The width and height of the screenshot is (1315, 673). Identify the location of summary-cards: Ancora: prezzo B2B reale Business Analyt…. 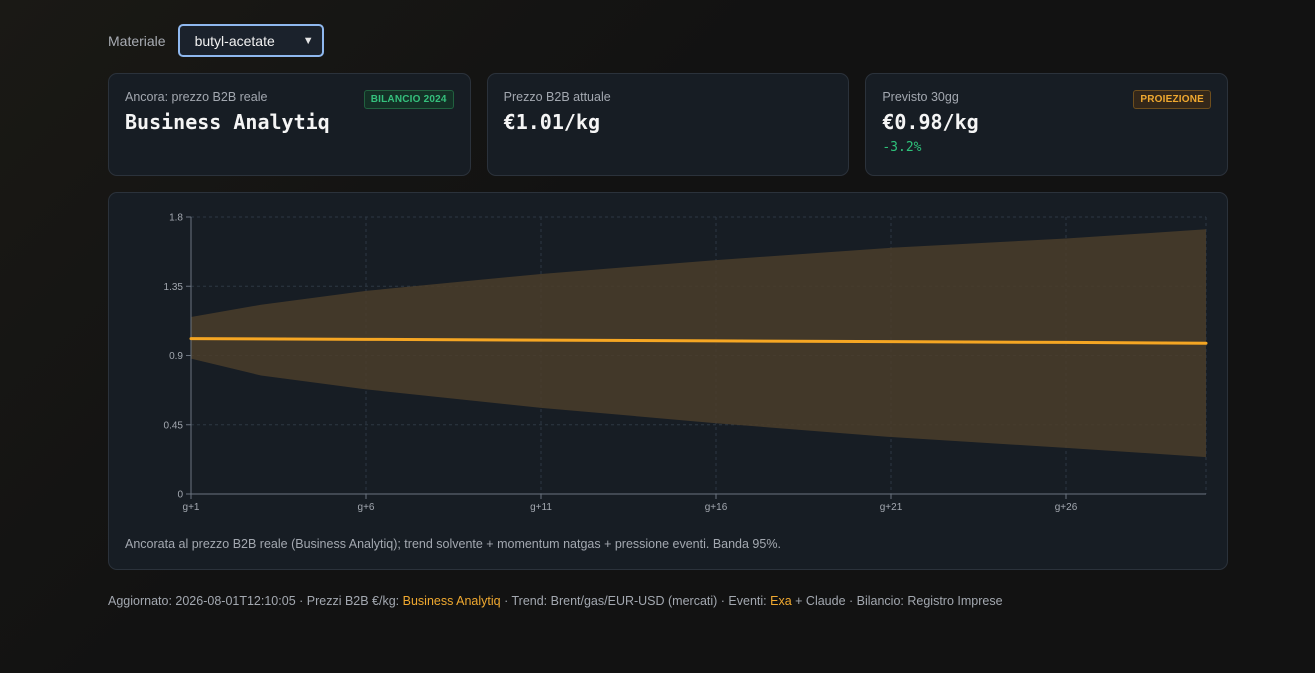
(668, 124).